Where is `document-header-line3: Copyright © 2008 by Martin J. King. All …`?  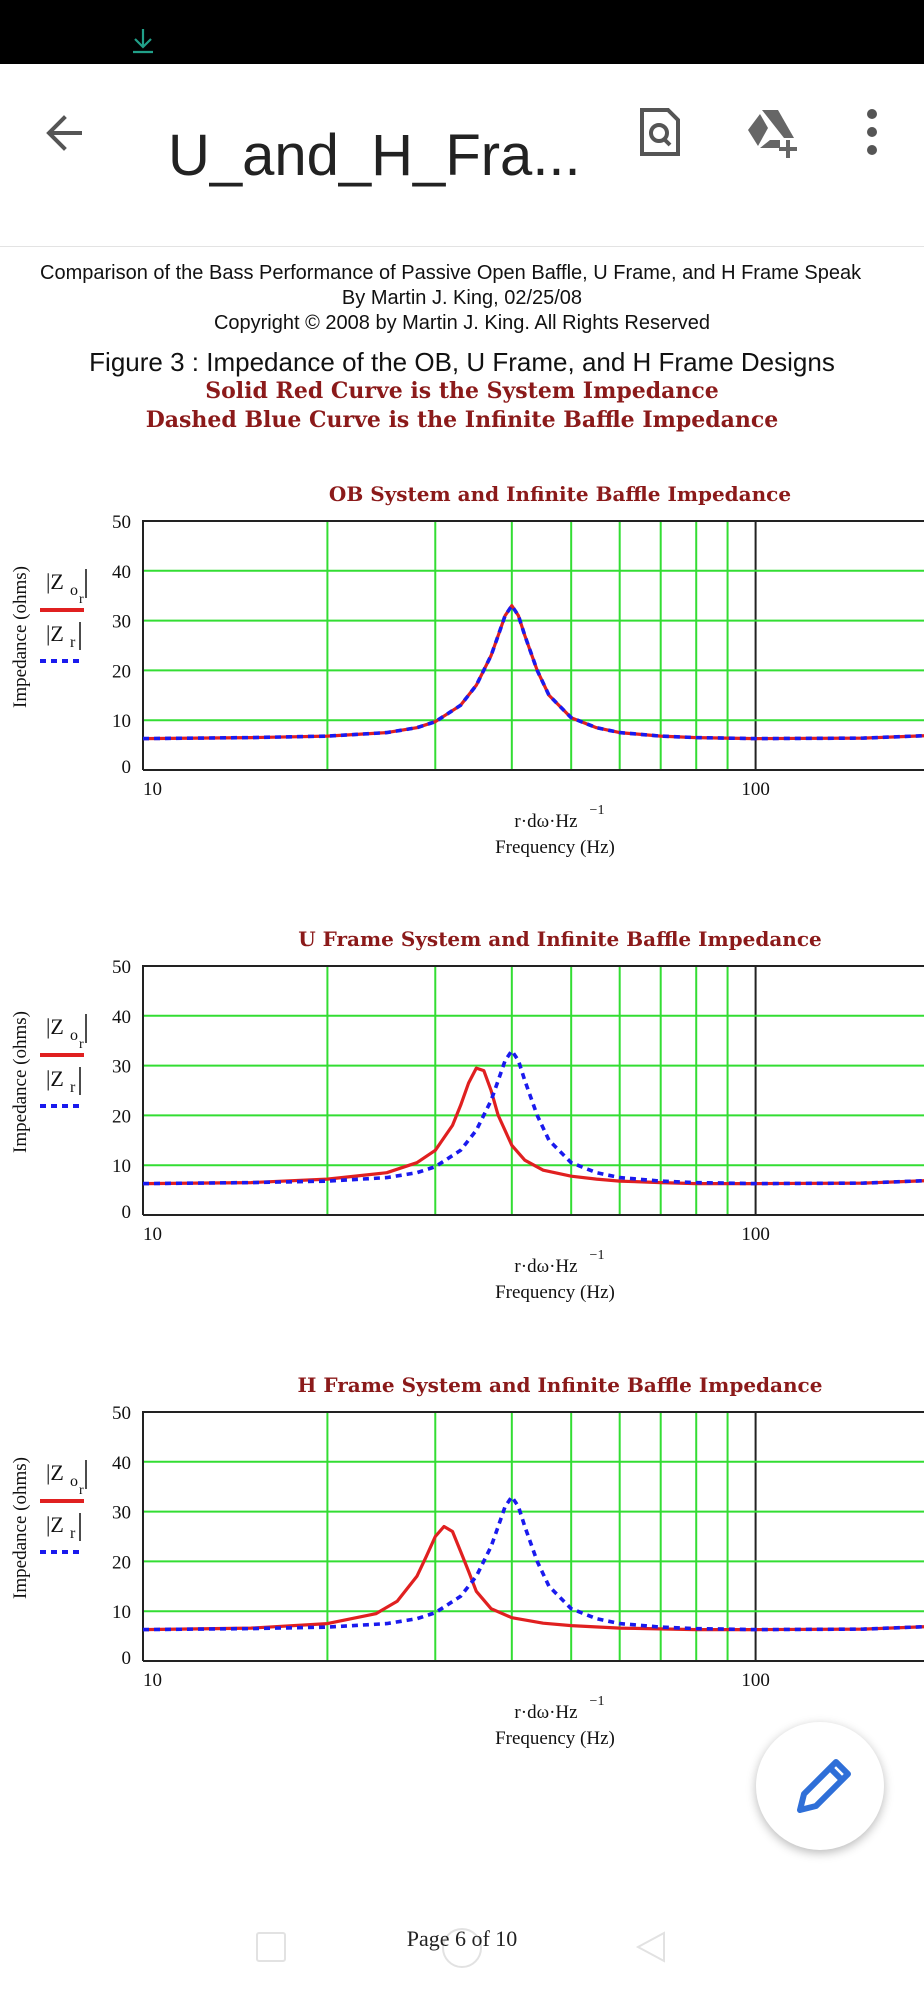 document-header-line3: Copyright © 2008 by Martin J. King. All … is located at coordinates (462, 323).